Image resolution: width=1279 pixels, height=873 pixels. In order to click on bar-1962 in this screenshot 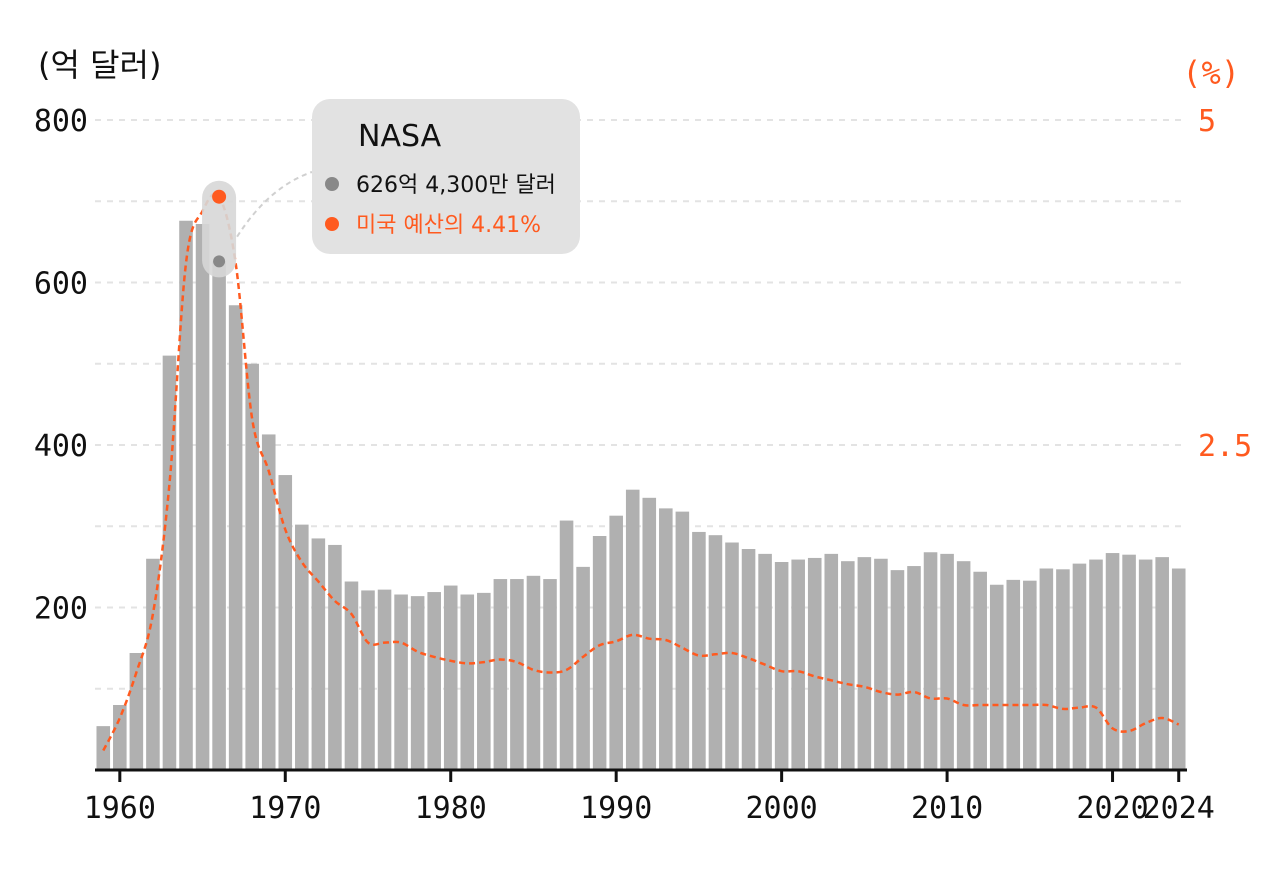, I will do `click(153, 664)`.